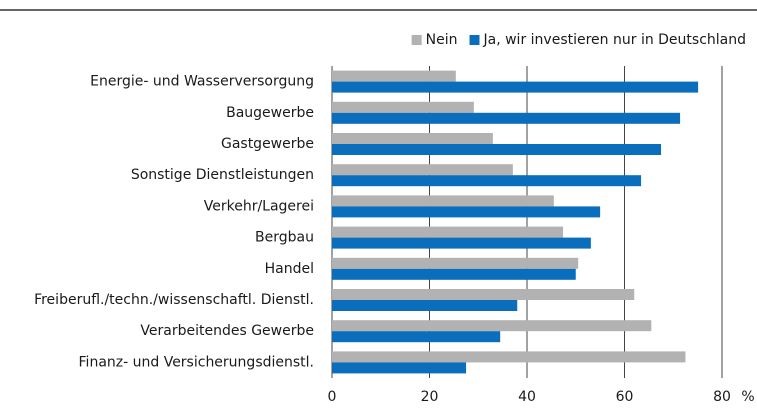  I want to click on y-tick-label: Baugewerbe, so click(270, 113).